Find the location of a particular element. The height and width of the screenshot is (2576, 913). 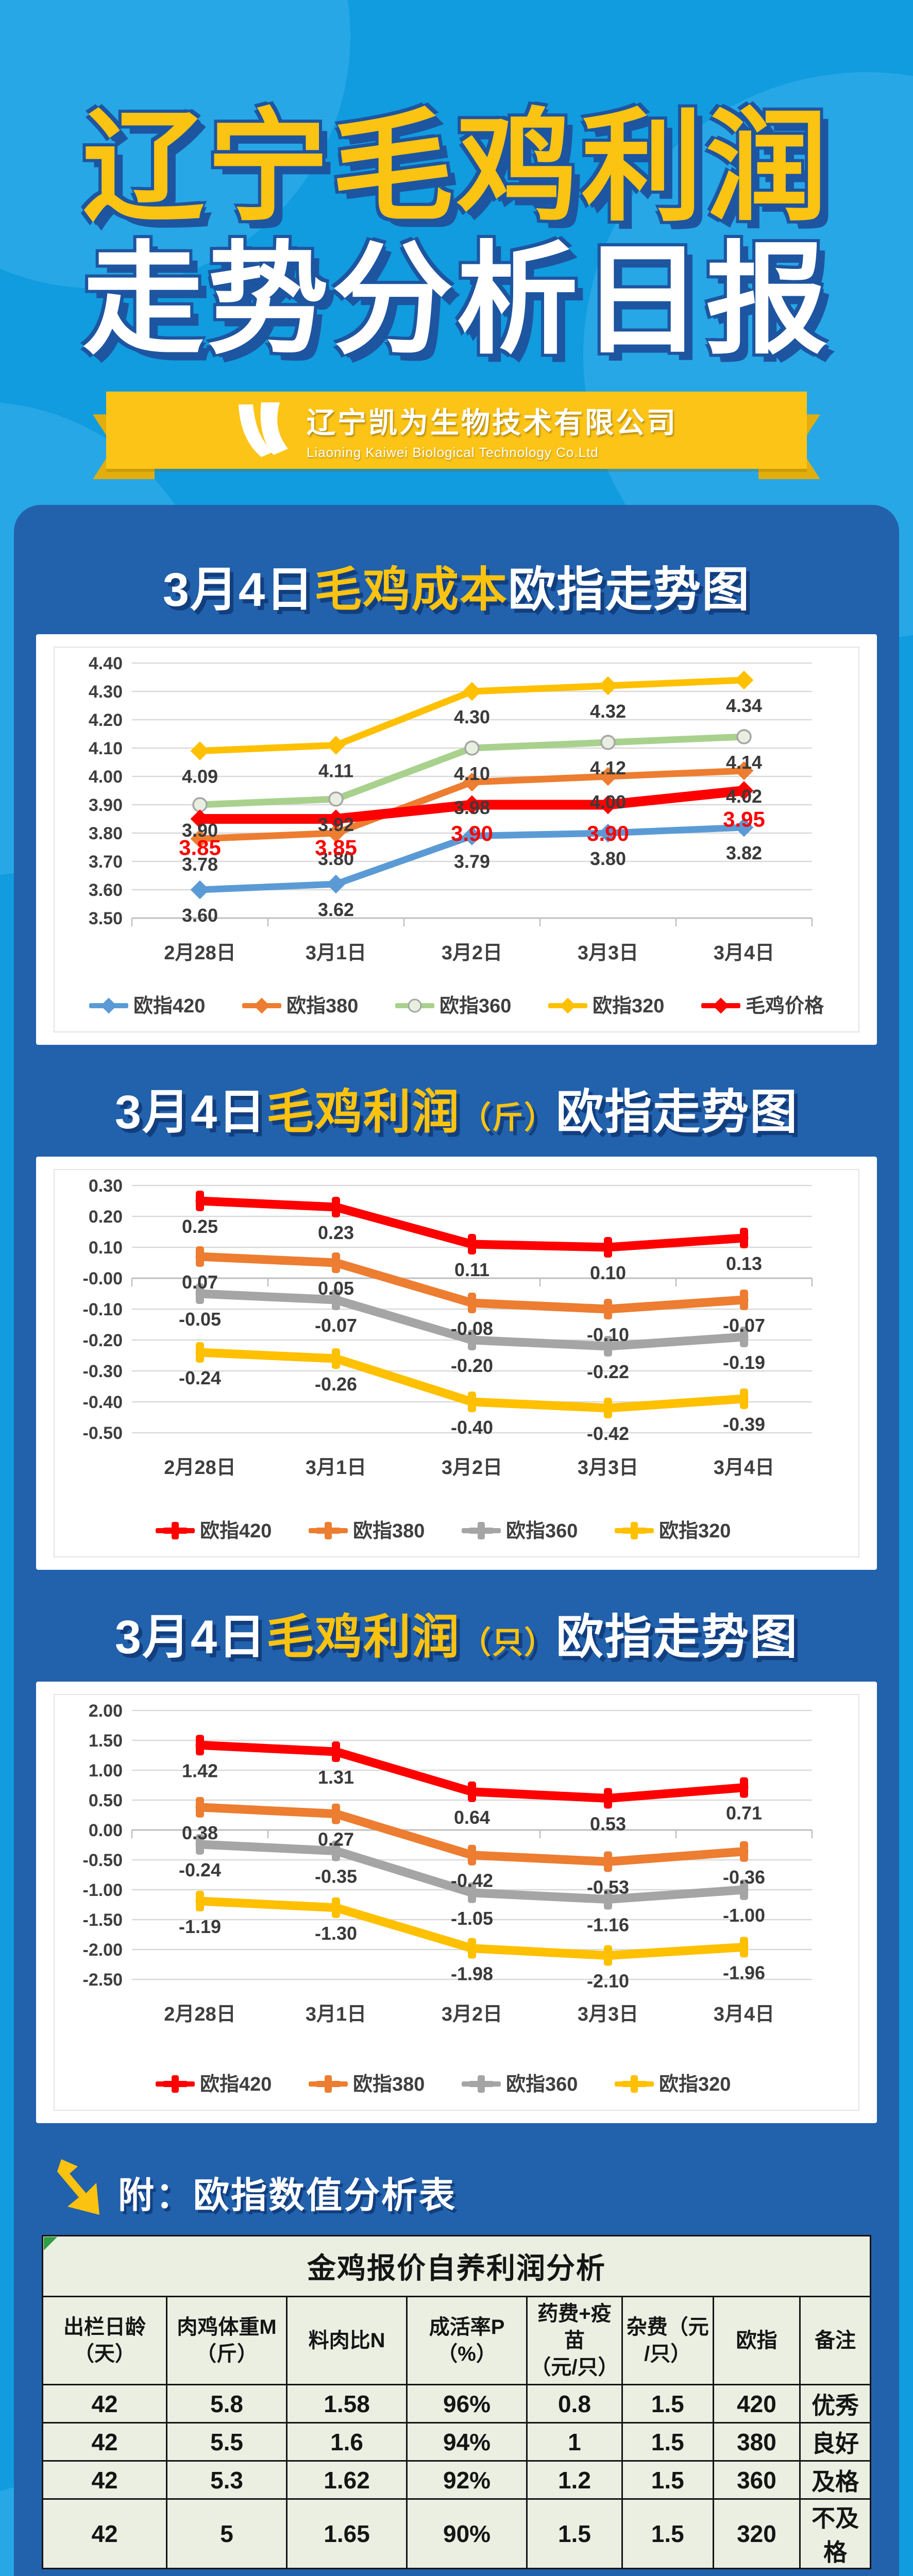

svg-text: -0.40 is located at coordinates (472, 1427).